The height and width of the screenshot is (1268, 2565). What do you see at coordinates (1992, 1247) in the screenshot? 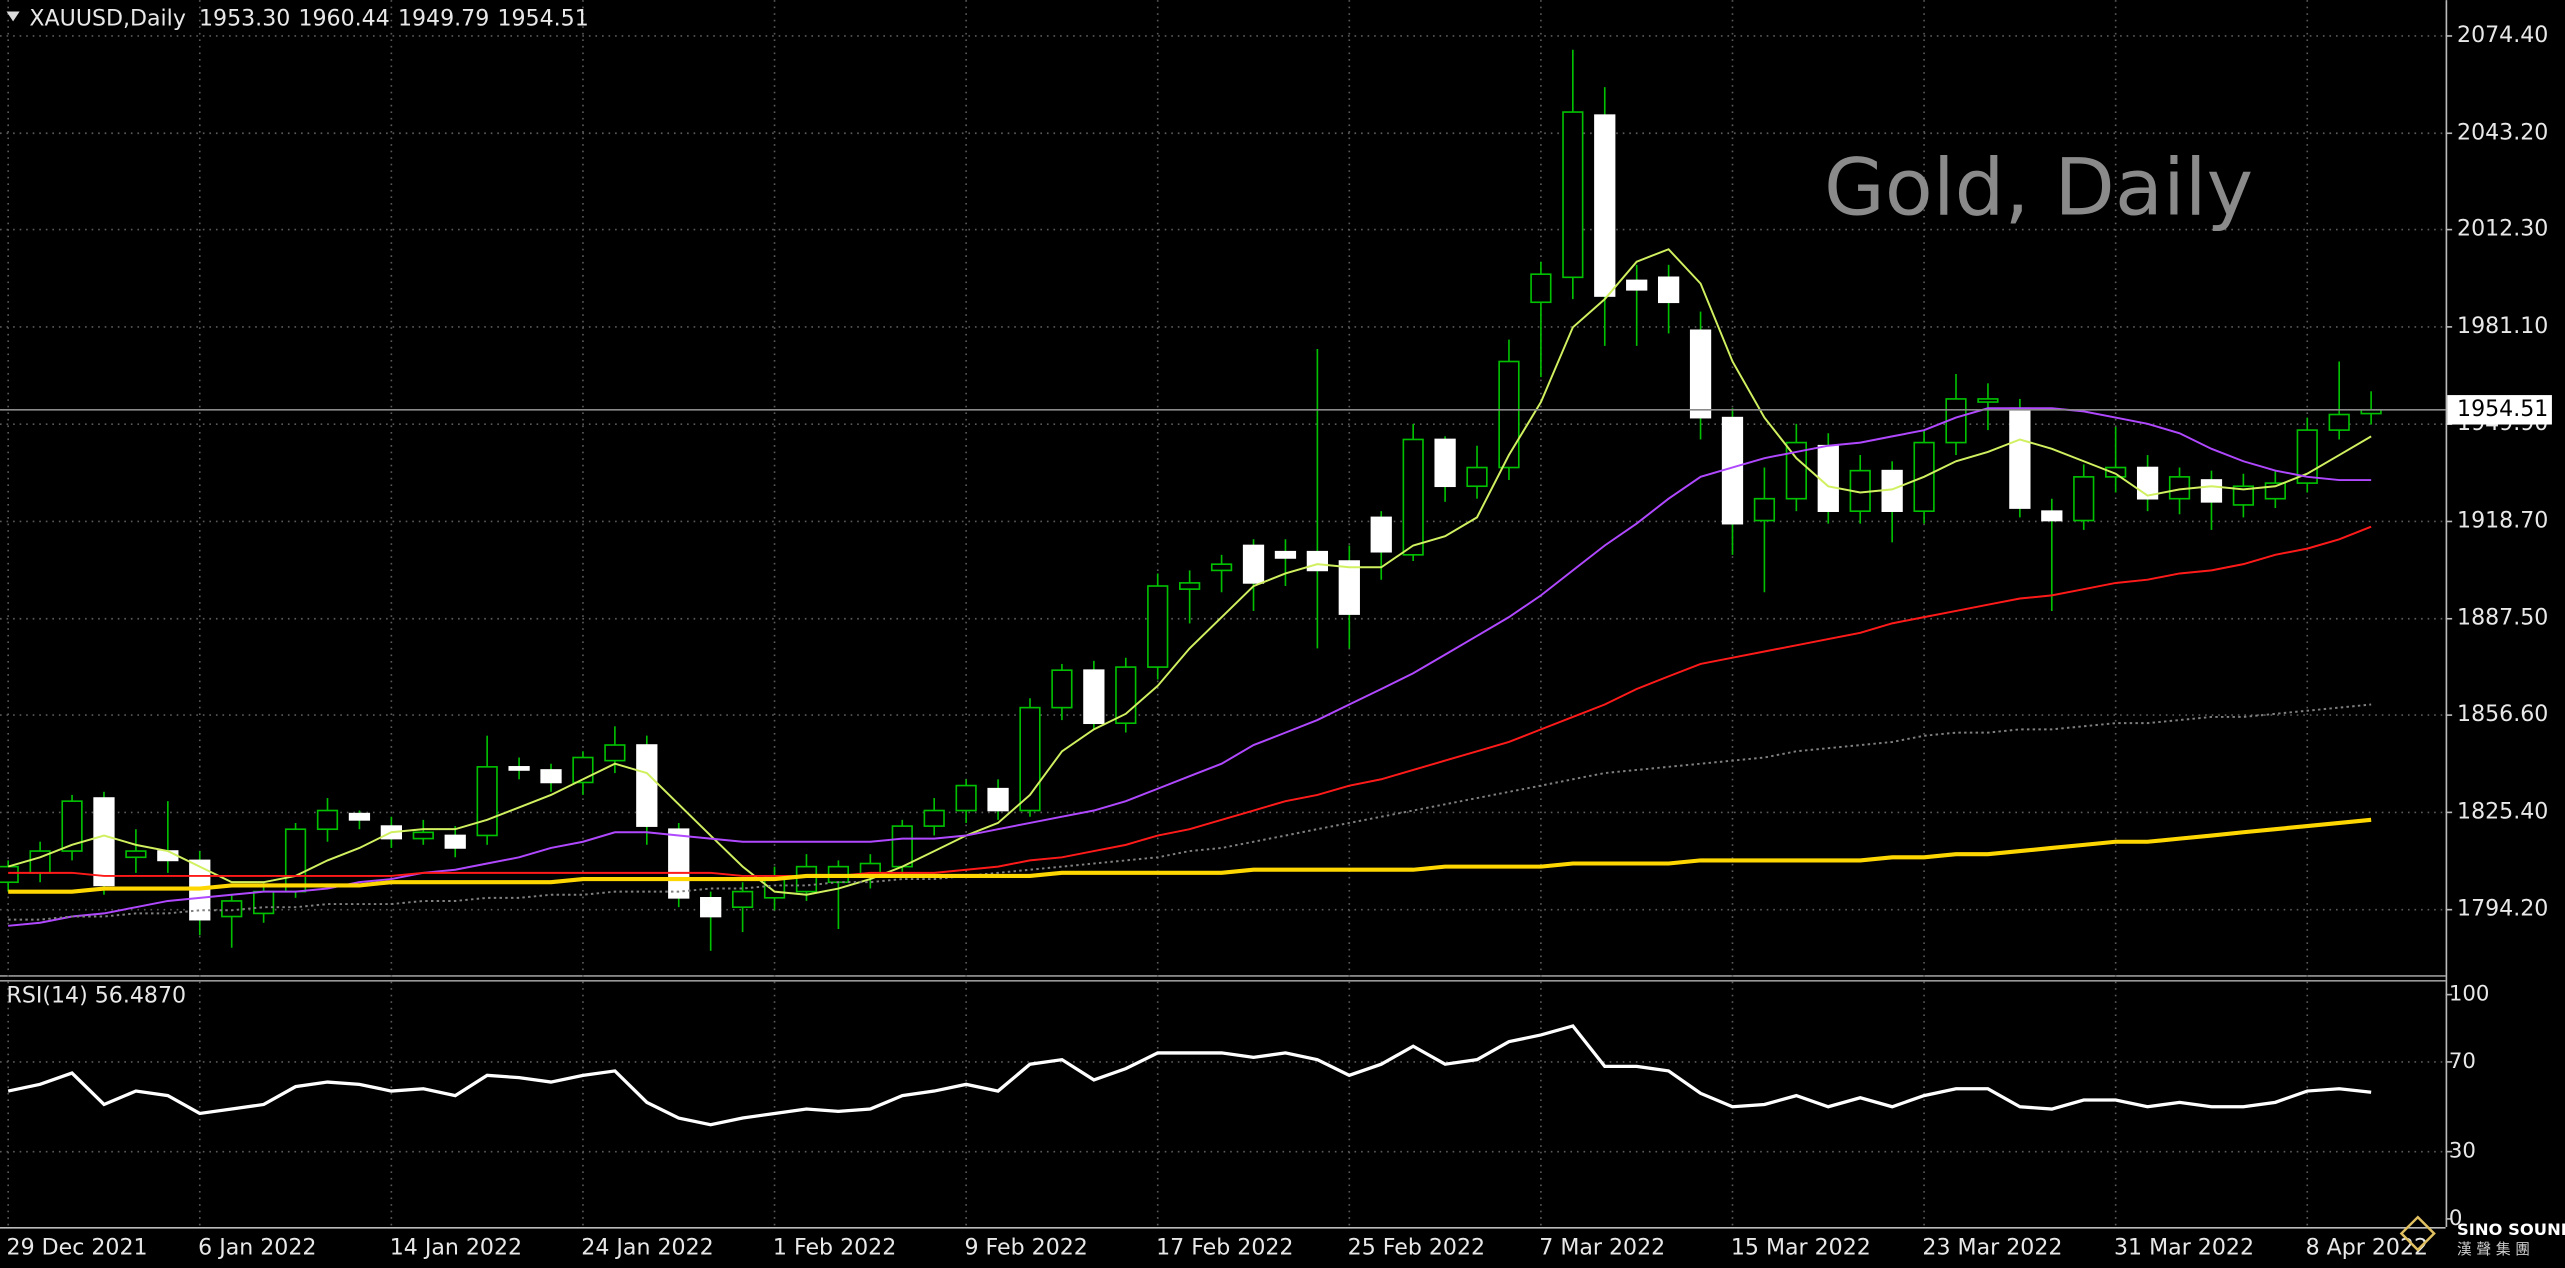
I see `x-tick-label: 23 Mar 2022` at bounding box center [1992, 1247].